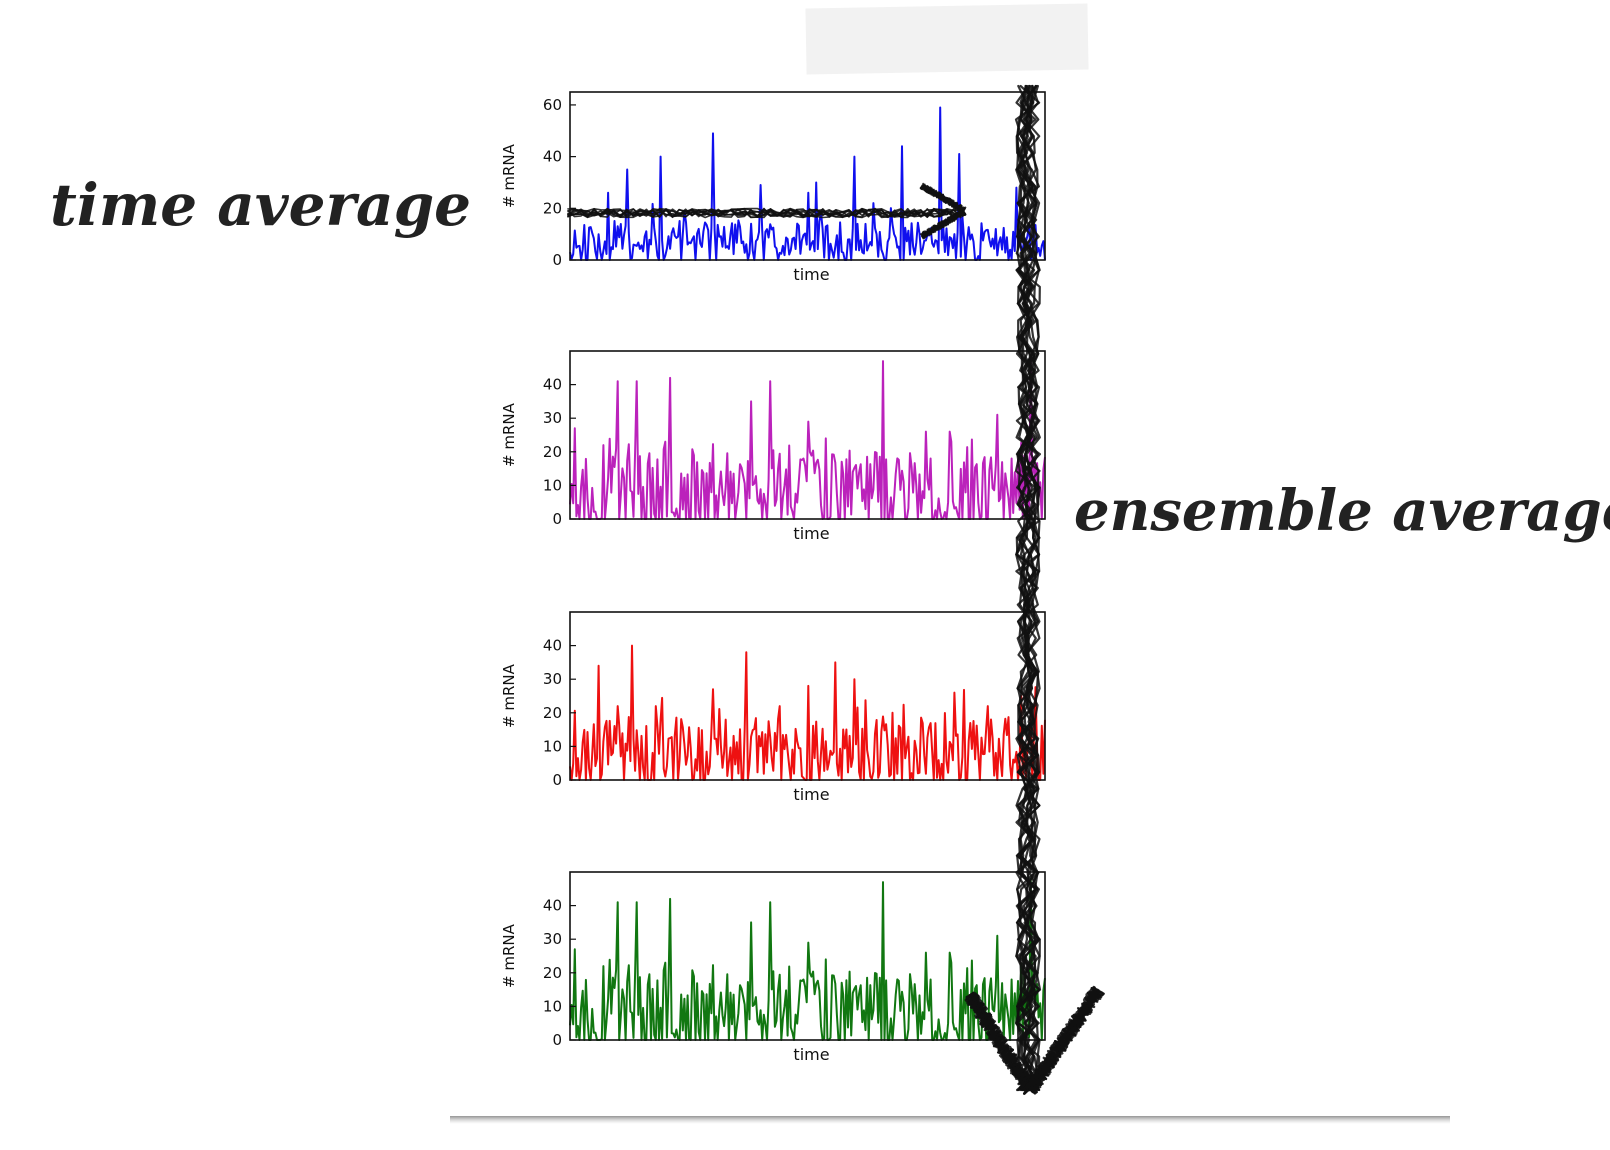  Describe the element at coordinates (1028, 588) in the screenshot. I see `ensemble-average-arrow` at that location.